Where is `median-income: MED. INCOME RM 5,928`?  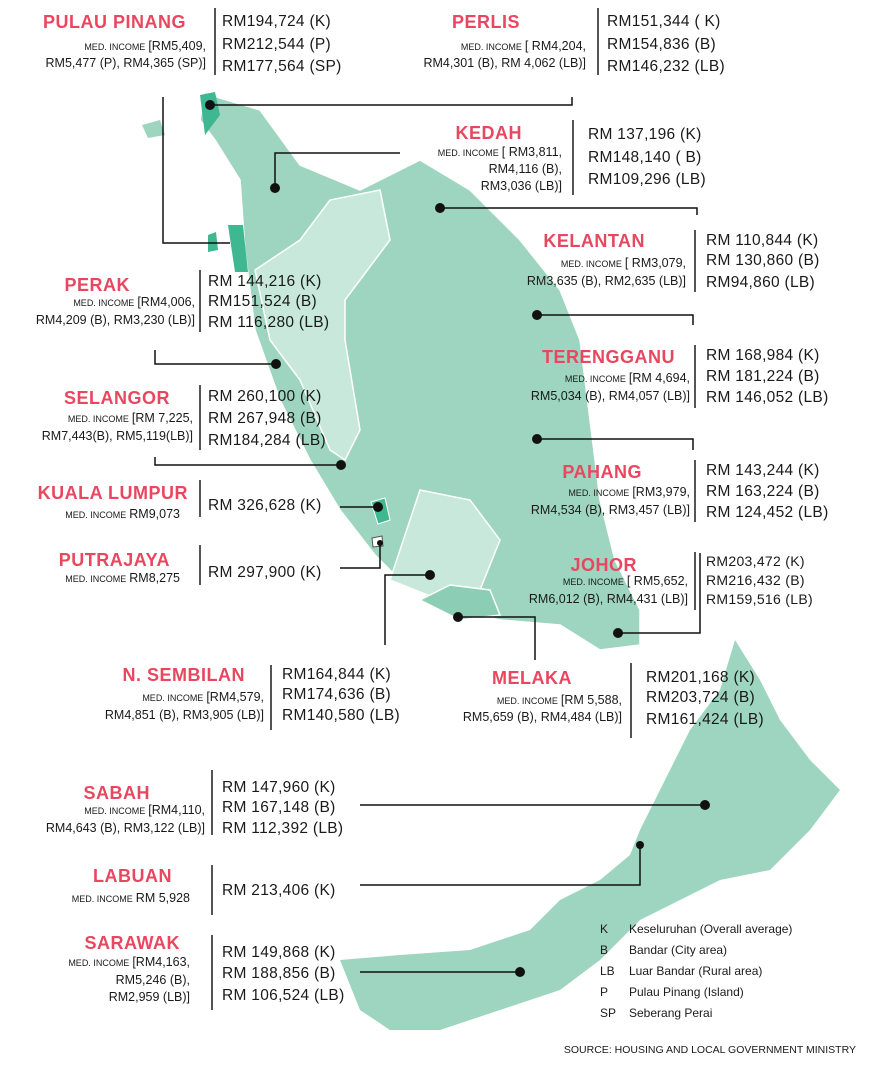 median-income: MED. INCOME RM 5,928 is located at coordinates (131, 898).